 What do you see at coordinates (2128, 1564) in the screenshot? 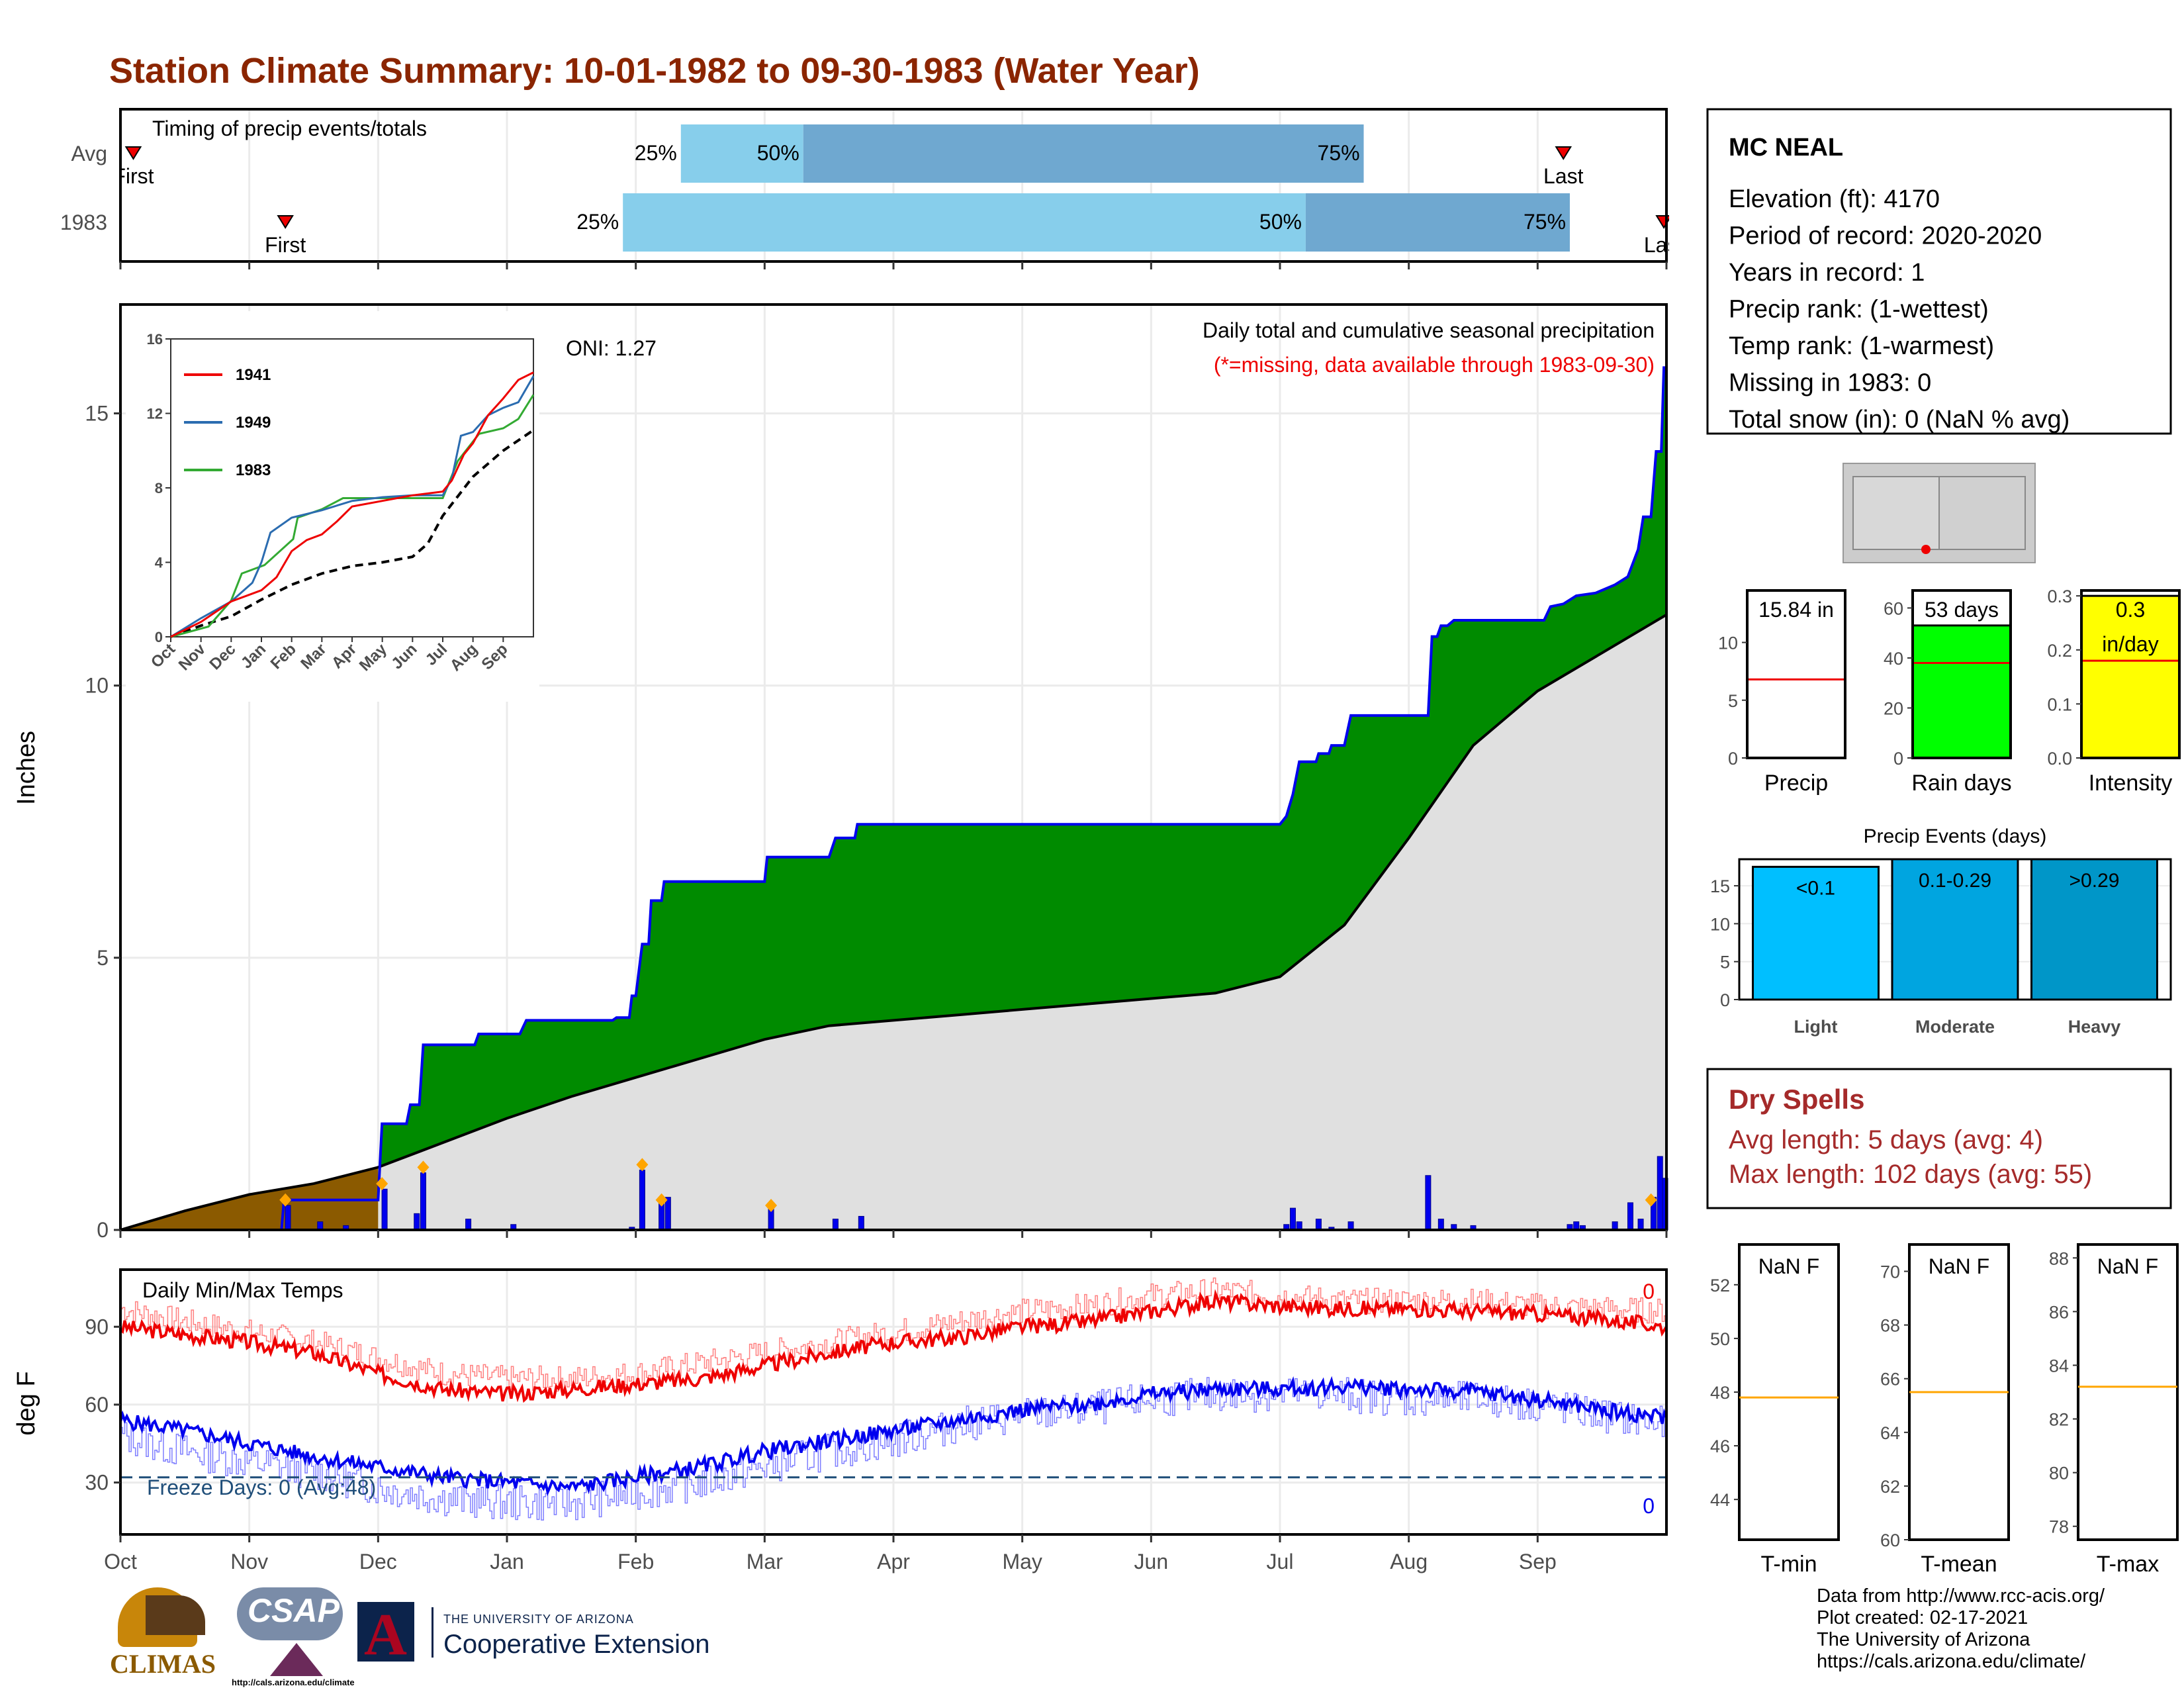
I see `temp-bar-label: T-max` at bounding box center [2128, 1564].